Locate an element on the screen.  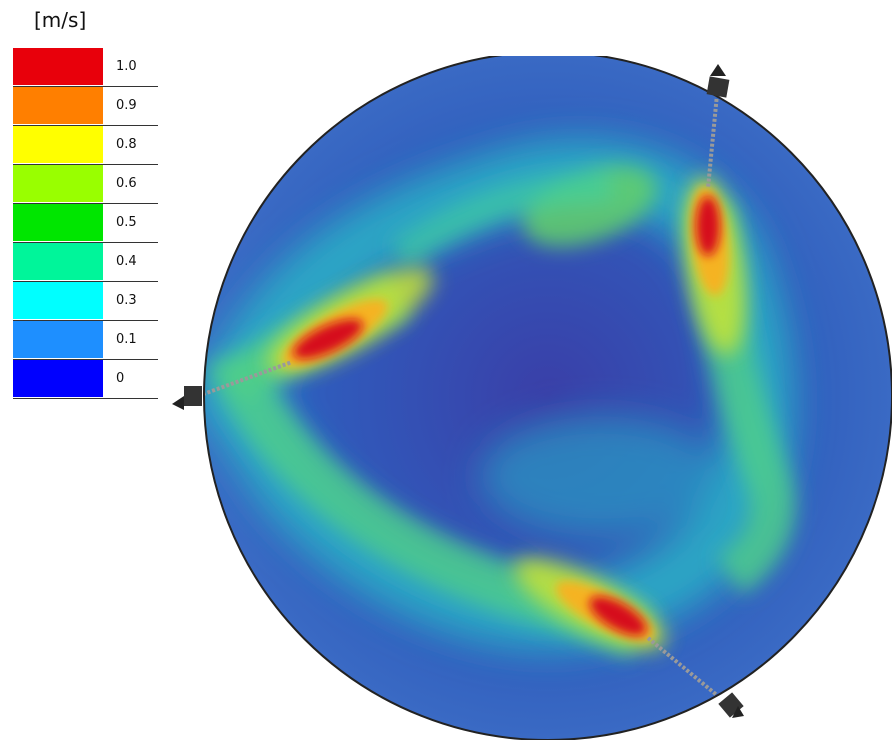
legend-row: 0.6 is located at coordinates (85, 184).